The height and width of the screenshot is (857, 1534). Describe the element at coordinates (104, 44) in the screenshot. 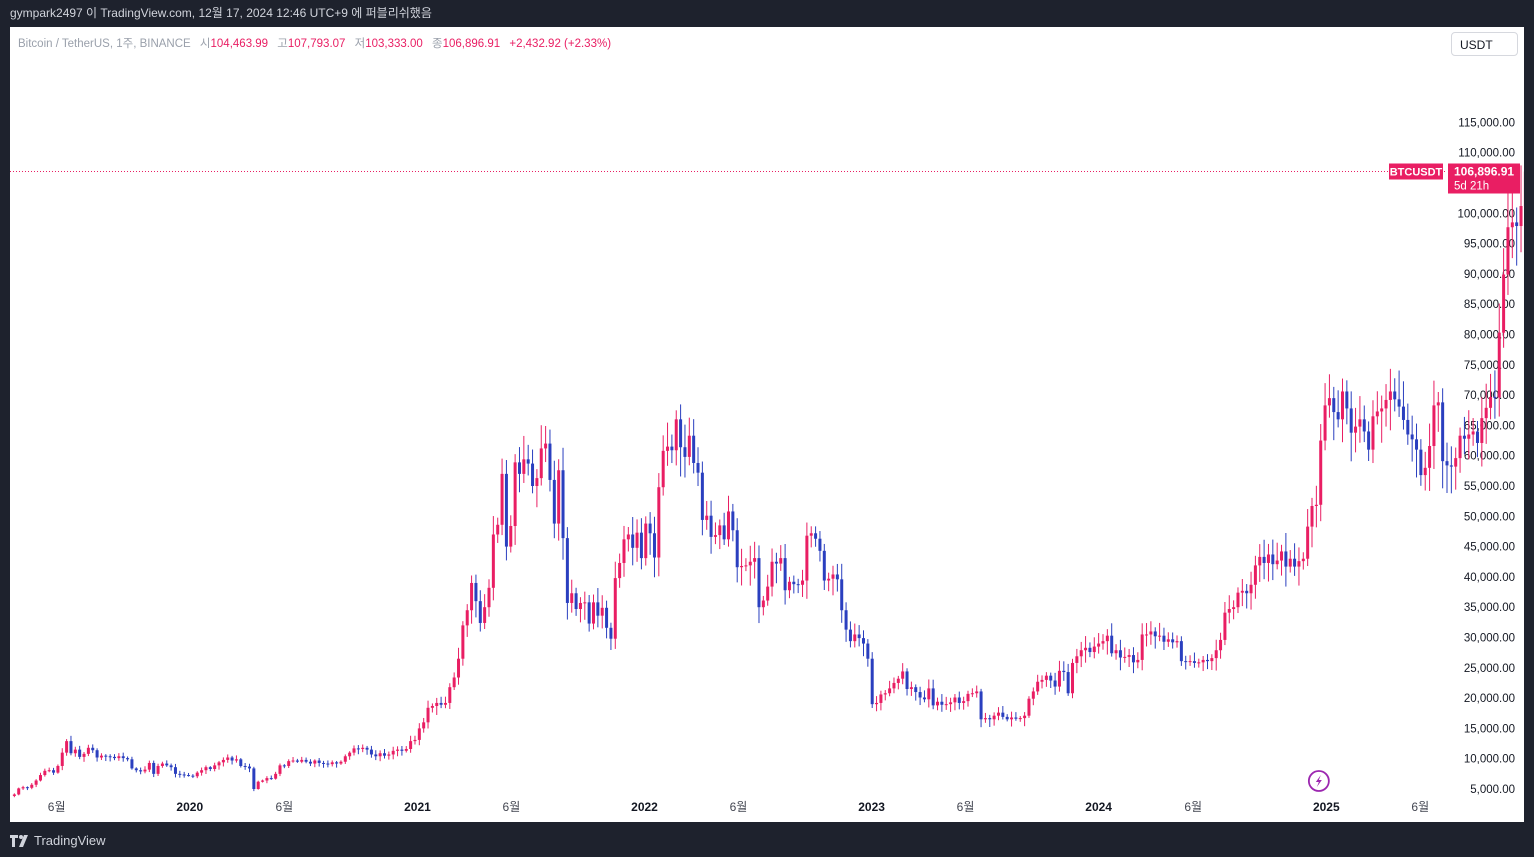

I see `symbol-label: Bitcoin / TetherUS, 1주, BINANCE` at that location.